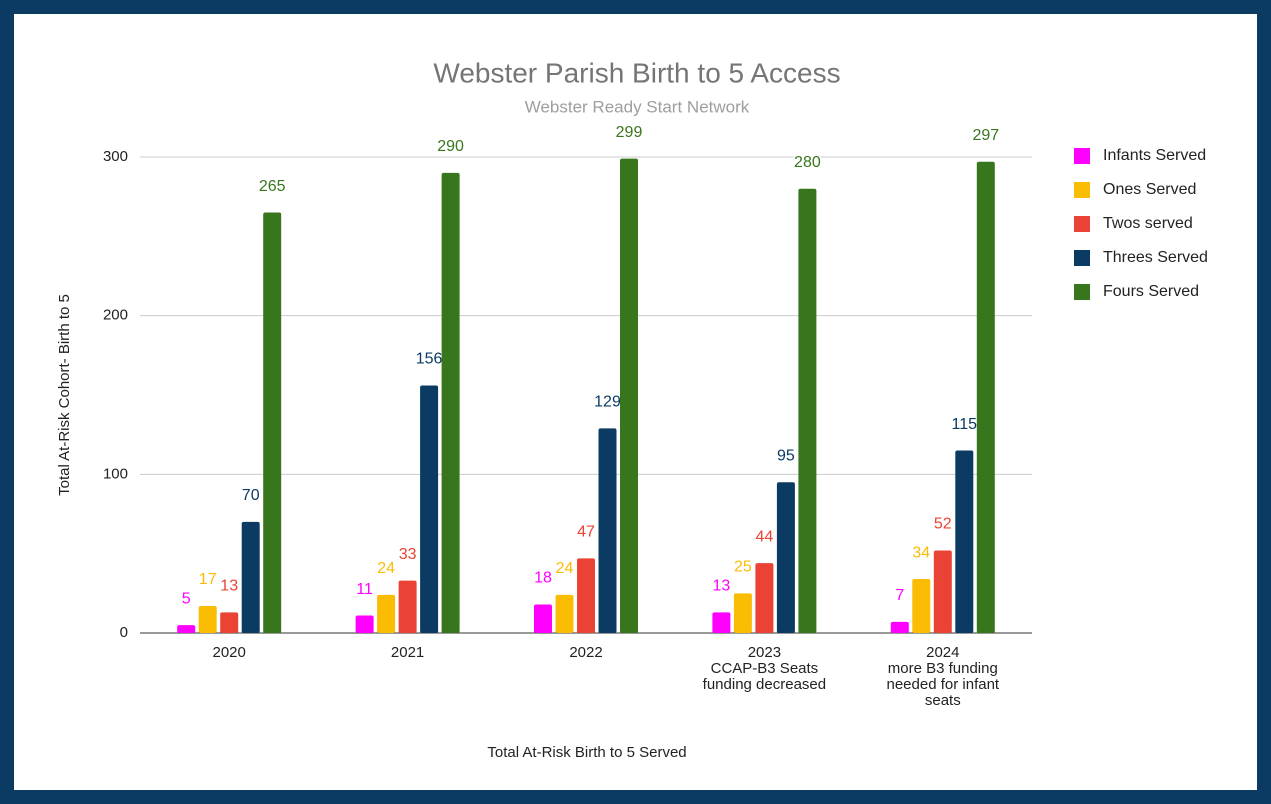  What do you see at coordinates (208, 579) in the screenshot?
I see `data-label: 17` at bounding box center [208, 579].